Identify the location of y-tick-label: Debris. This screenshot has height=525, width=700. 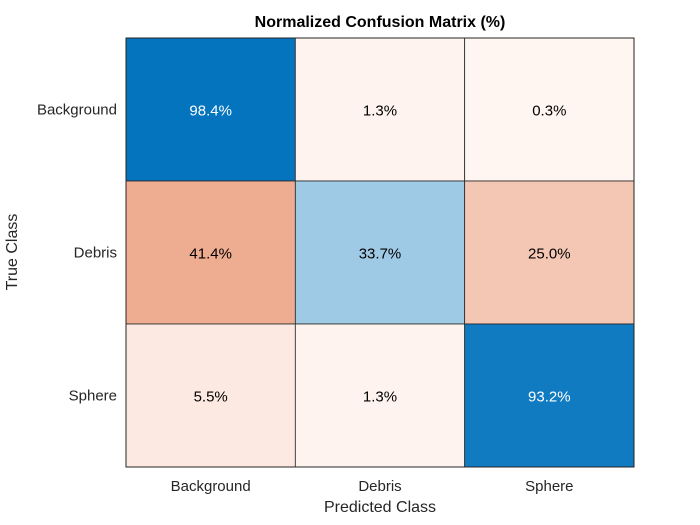
(95, 253).